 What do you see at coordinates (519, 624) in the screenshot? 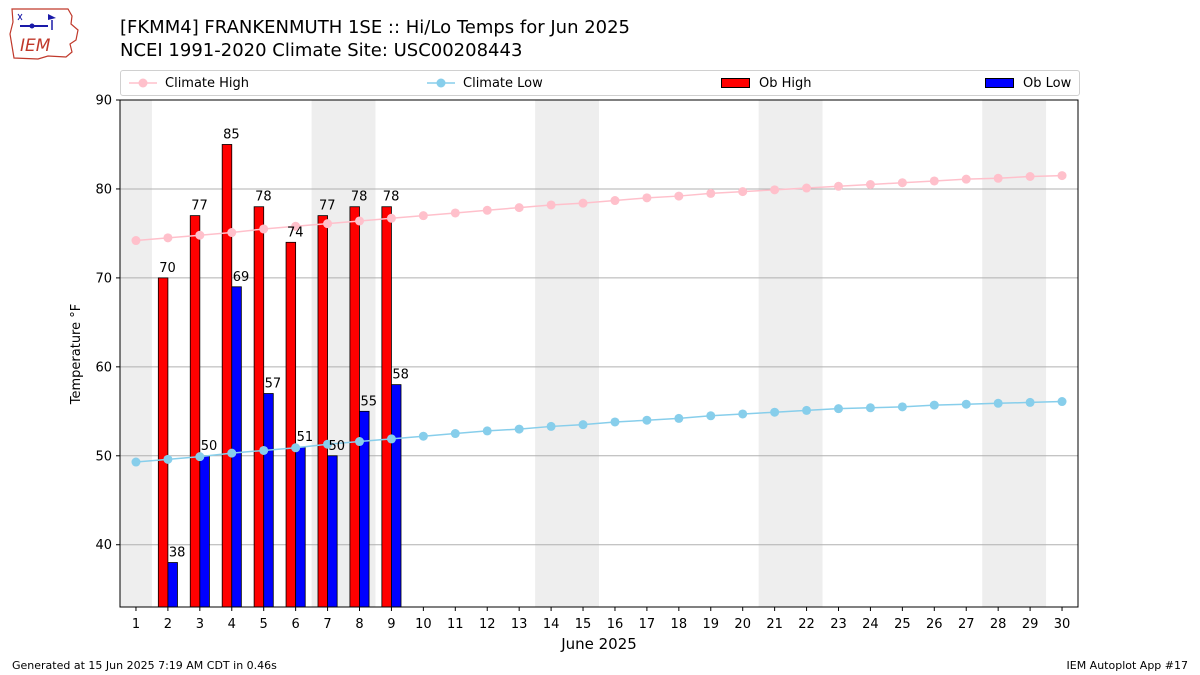
I see `x-tick-label: 13` at bounding box center [519, 624].